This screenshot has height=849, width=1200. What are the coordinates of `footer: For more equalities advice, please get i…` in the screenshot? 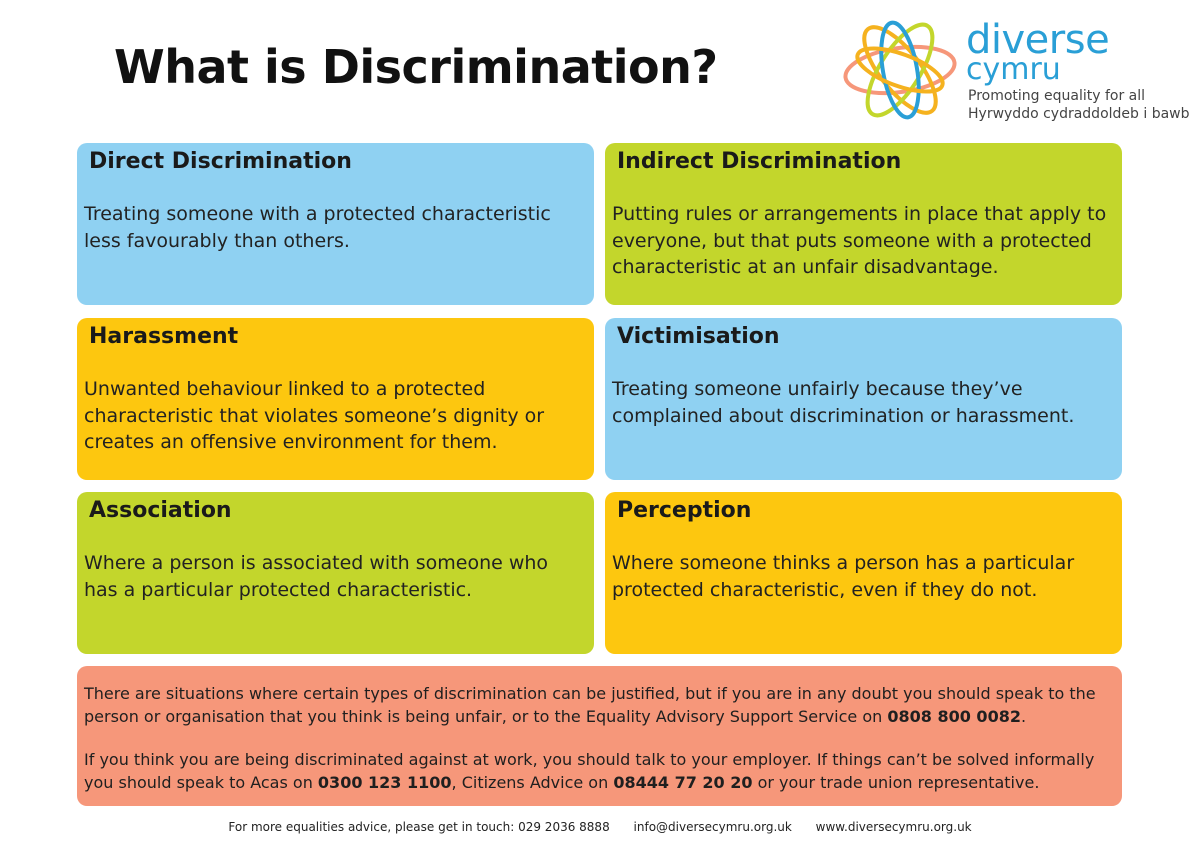 It's located at (600, 827).